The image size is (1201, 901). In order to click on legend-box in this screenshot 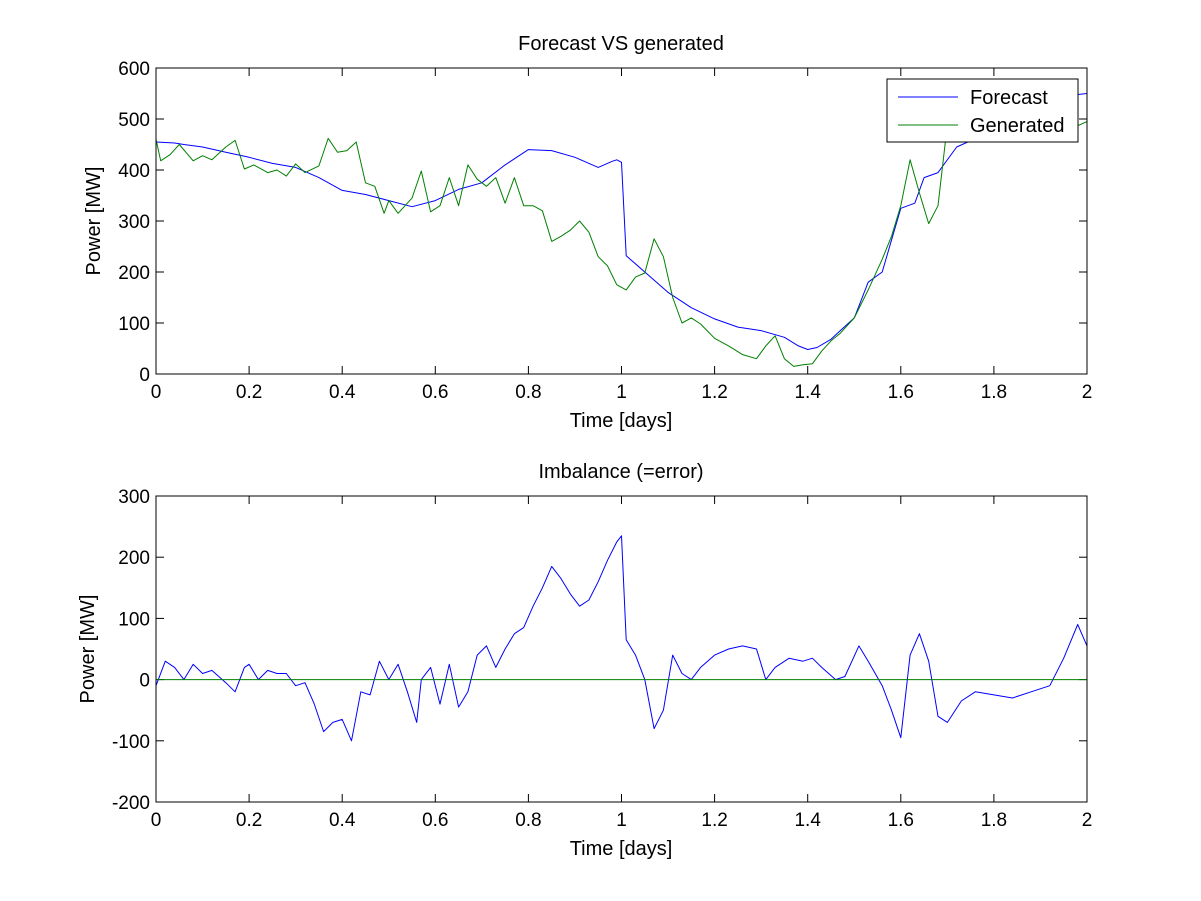, I will do `click(982, 110)`.